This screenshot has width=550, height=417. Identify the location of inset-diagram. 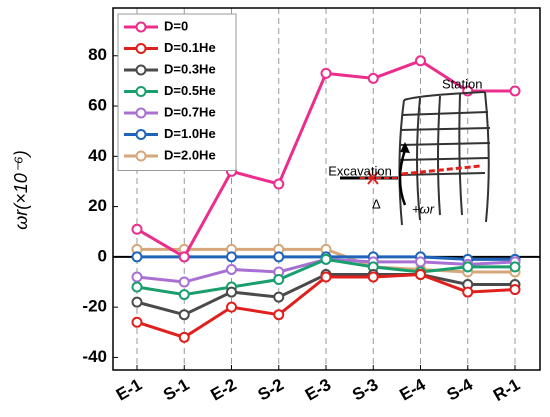
(415, 158).